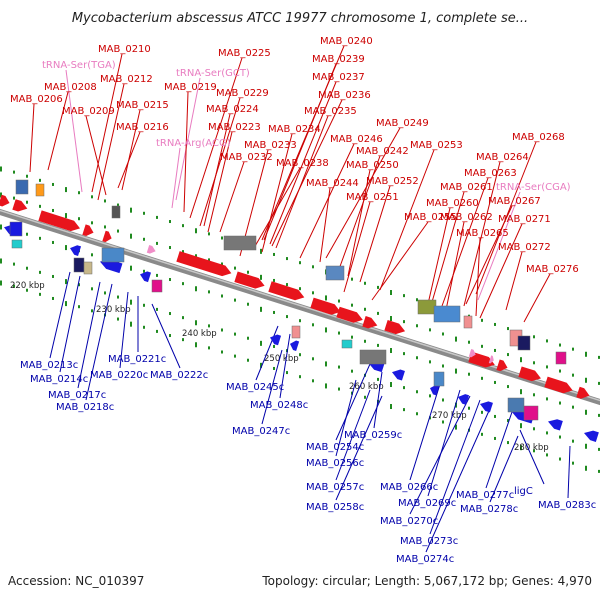  What do you see at coordinates (124, 49) in the screenshot?
I see `gene-label: MAB_0210` at bounding box center [124, 49].